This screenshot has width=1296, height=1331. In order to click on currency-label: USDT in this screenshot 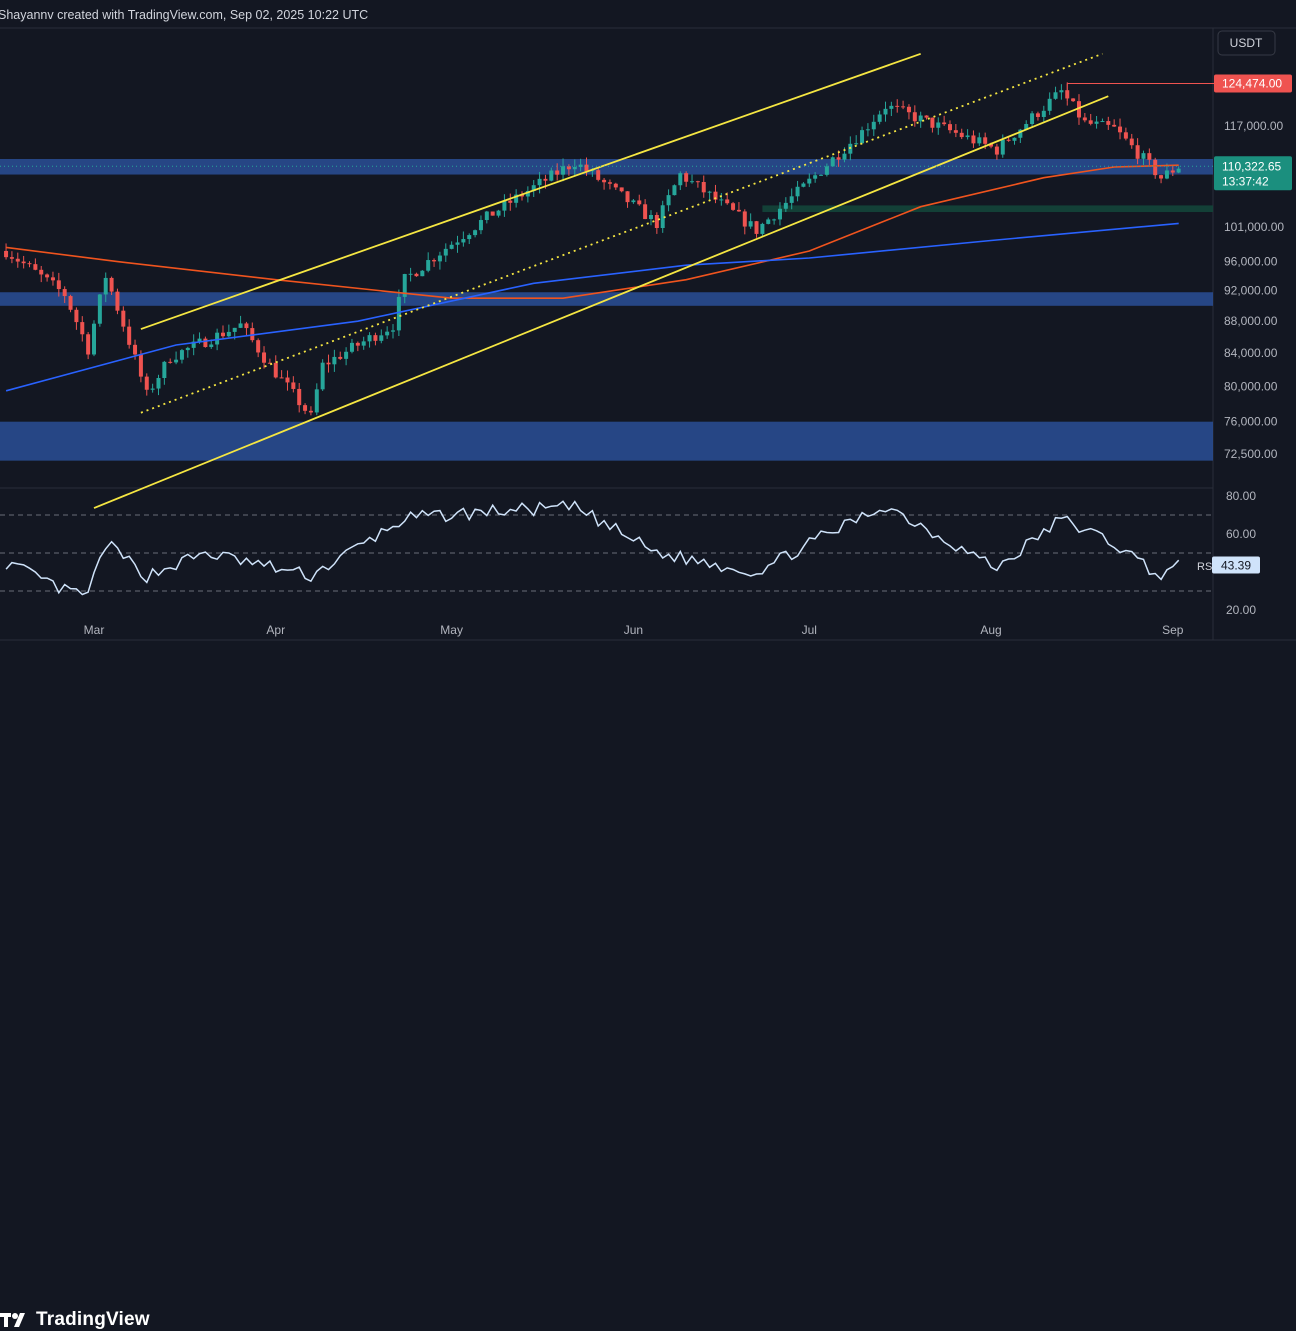, I will do `click(1246, 43)`.